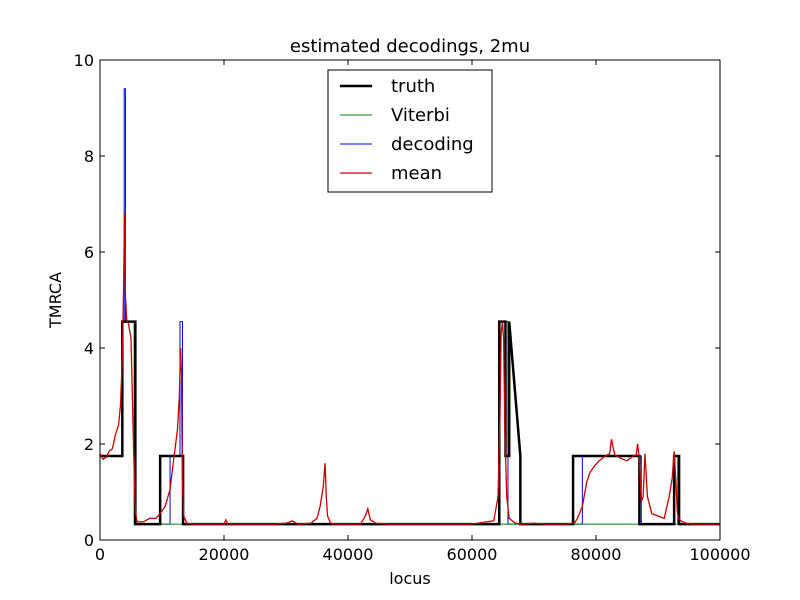 This screenshot has height=600, width=800. What do you see at coordinates (413, 86) in the screenshot?
I see `legend-label-truth: truth` at bounding box center [413, 86].